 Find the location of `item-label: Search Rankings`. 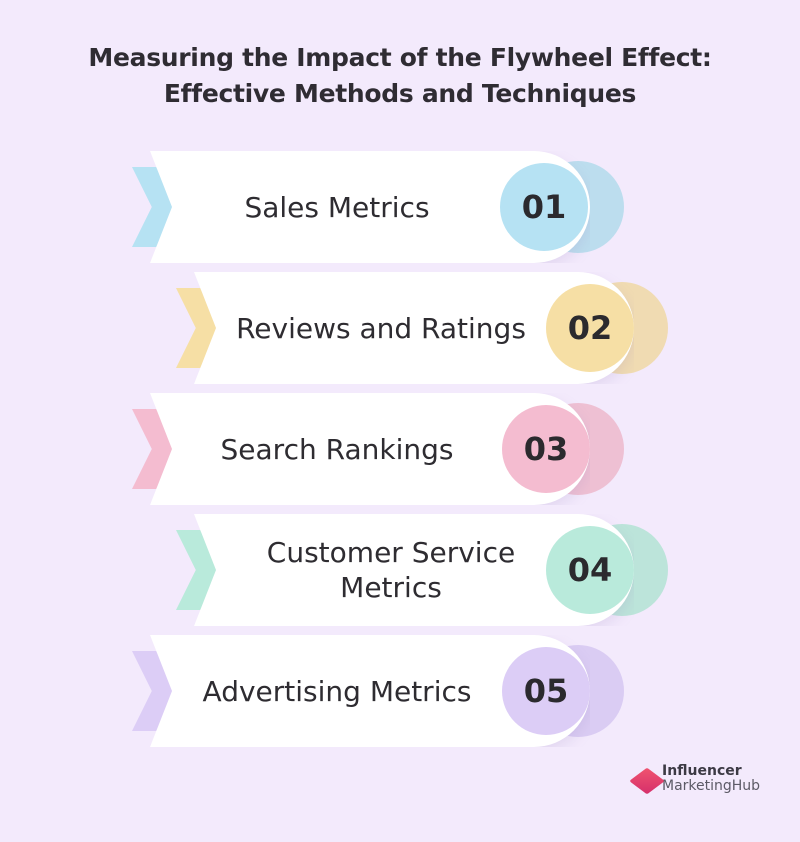

item-label: Search Rankings is located at coordinates (337, 449).